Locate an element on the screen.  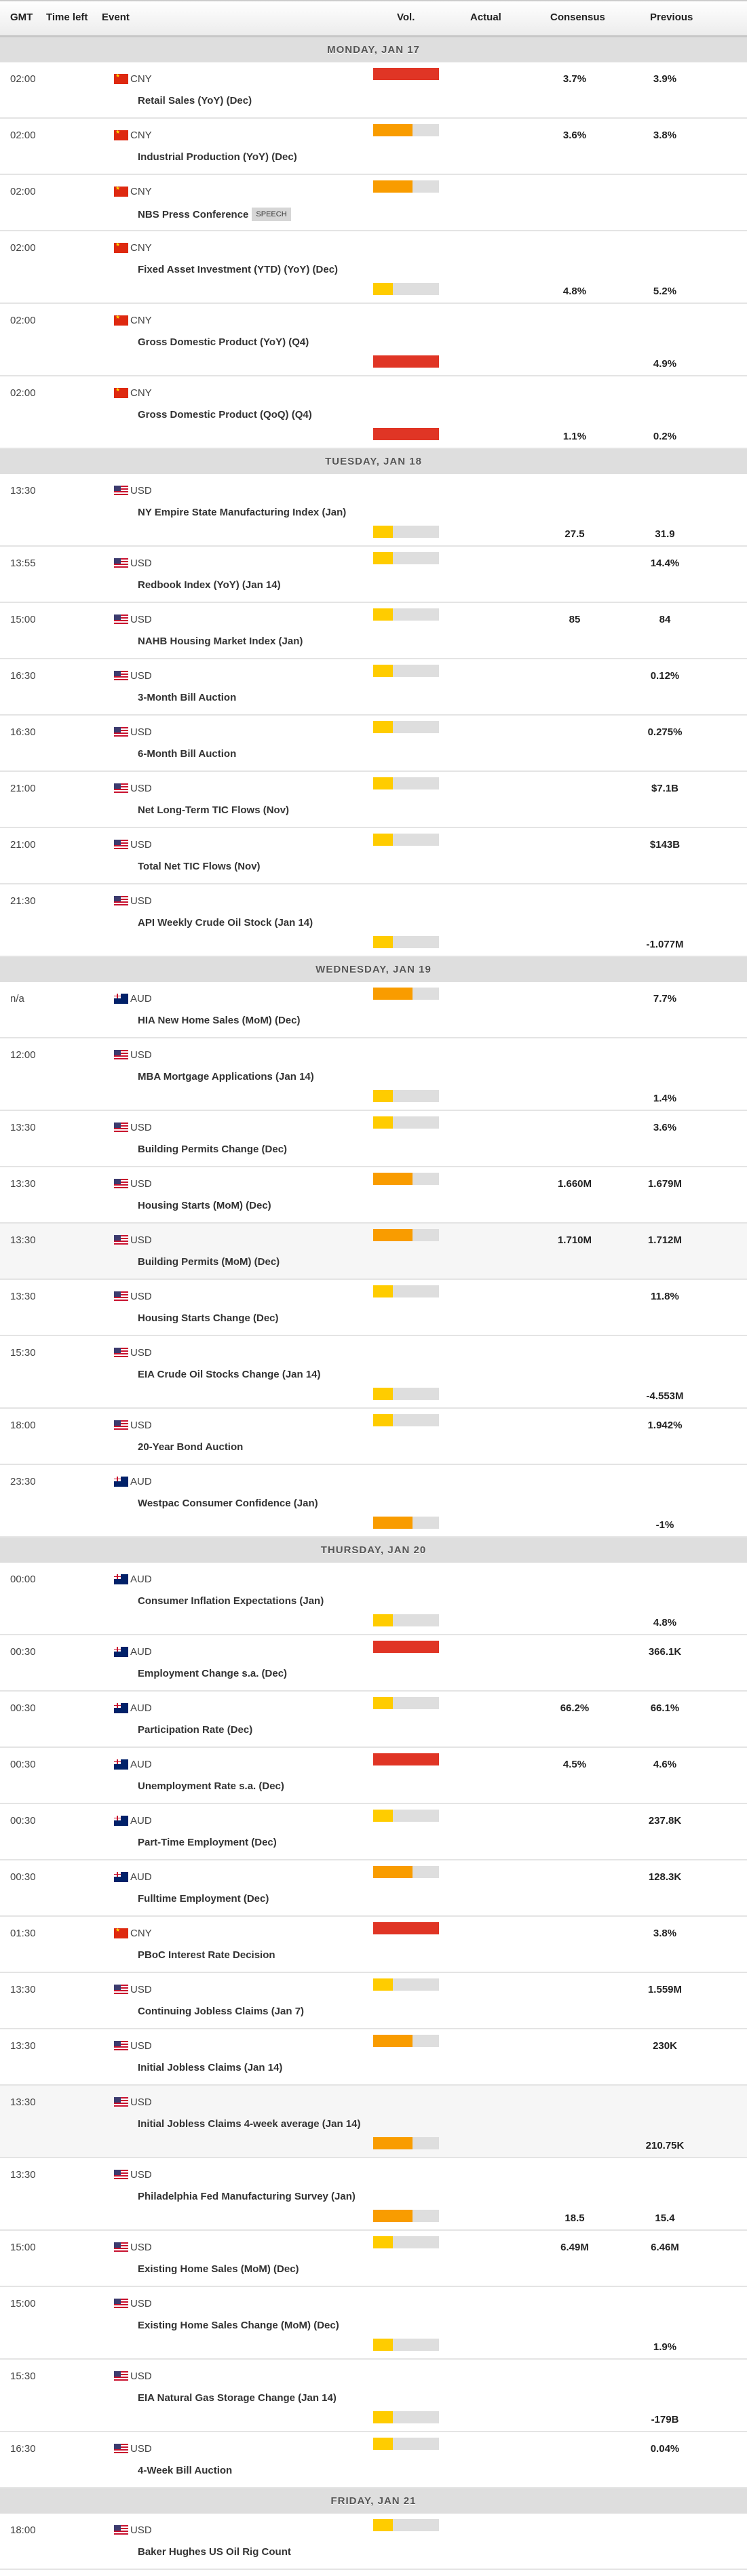
event-title: Consumer Inflation Expectations (Jan) is located at coordinates (231, 1601).